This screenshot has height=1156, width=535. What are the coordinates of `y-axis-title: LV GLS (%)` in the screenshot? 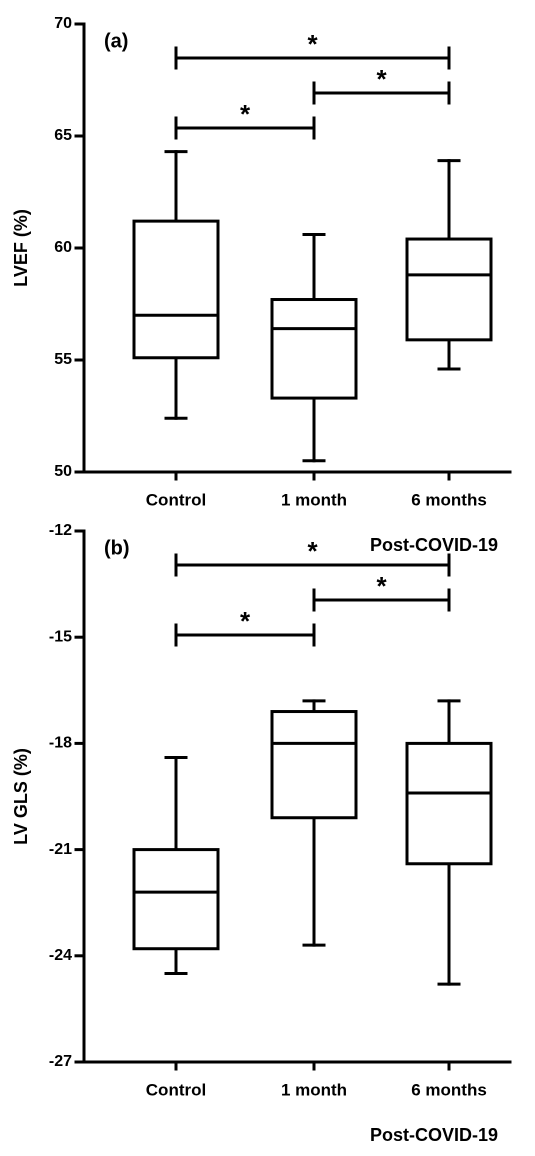 It's located at (21, 796).